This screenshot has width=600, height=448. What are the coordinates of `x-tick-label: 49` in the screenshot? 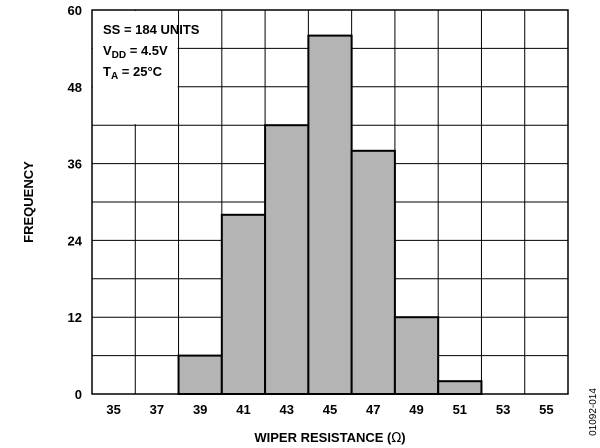 It's located at (416, 409).